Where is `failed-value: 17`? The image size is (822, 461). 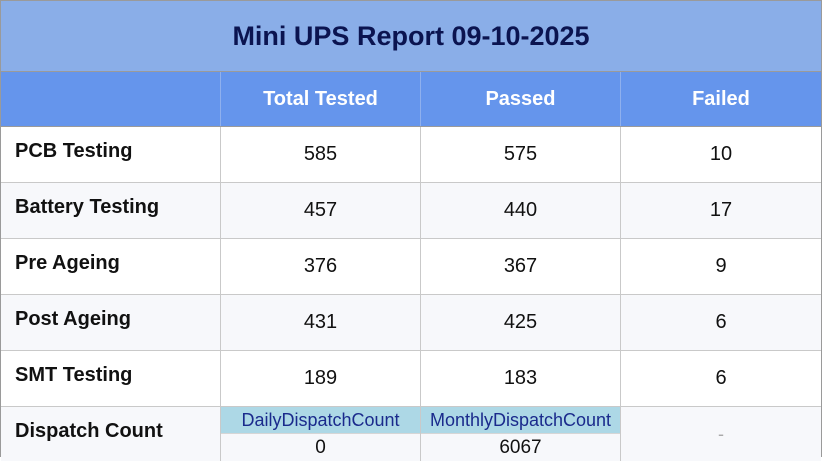 failed-value: 17 is located at coordinates (721, 210).